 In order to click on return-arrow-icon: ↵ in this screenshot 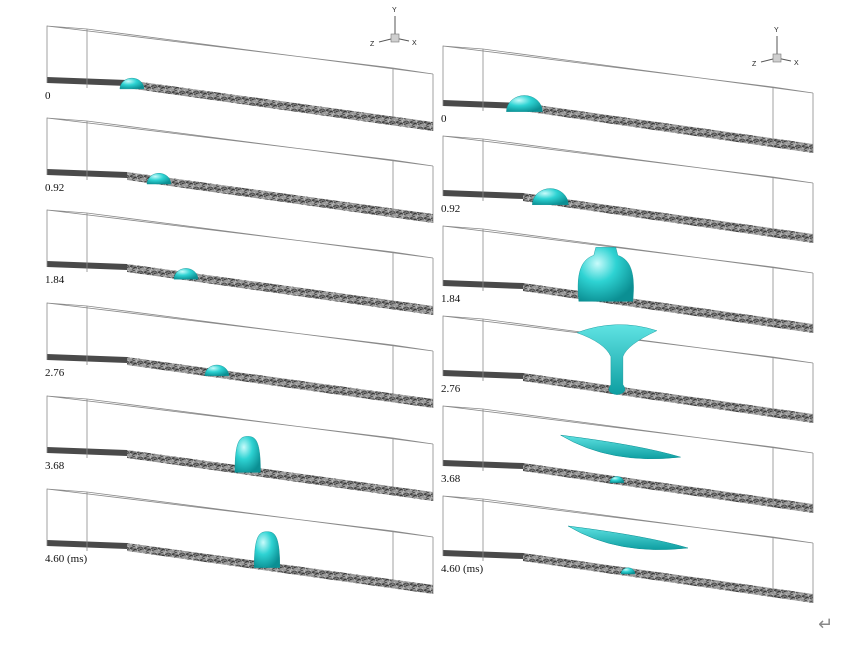, I will do `click(826, 624)`.